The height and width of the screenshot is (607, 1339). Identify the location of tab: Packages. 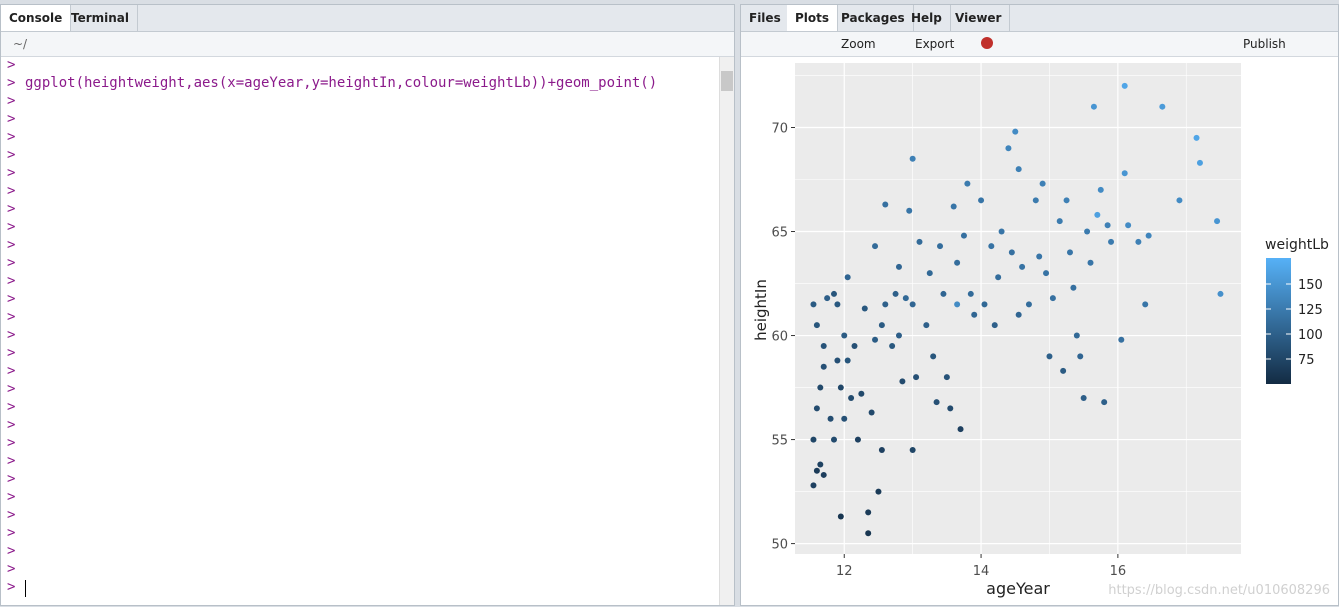
(873, 18).